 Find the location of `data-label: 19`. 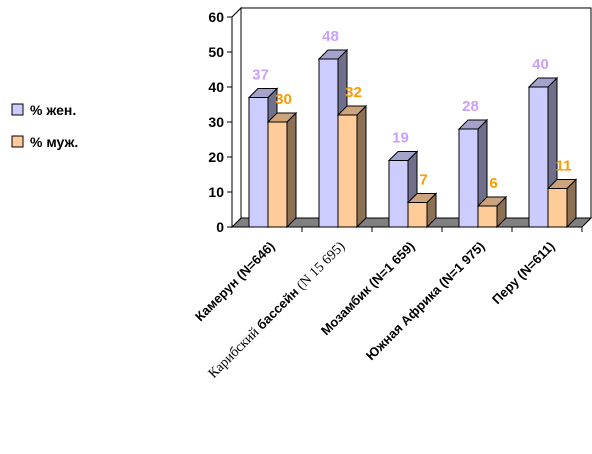

data-label: 19 is located at coordinates (400, 138).